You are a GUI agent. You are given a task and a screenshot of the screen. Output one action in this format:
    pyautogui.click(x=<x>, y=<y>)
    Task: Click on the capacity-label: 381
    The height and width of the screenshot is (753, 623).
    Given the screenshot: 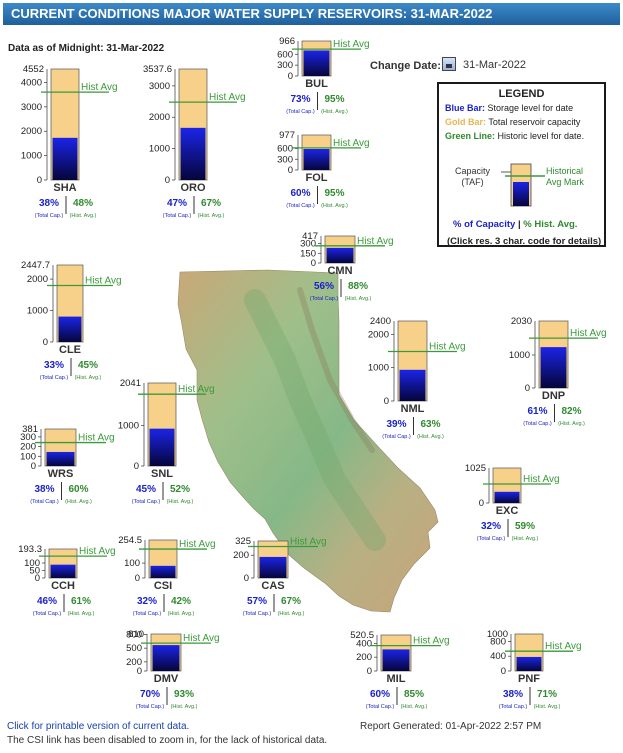 What is the action you would take?
    pyautogui.click(x=30, y=429)
    